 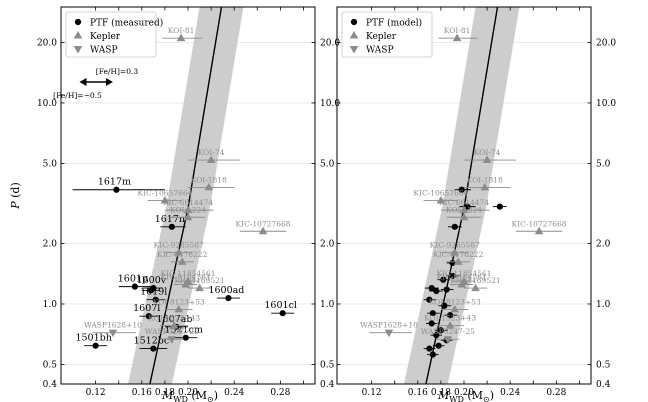 I want to click on catalog-label: KIC-11854561, so click(x=463, y=273).